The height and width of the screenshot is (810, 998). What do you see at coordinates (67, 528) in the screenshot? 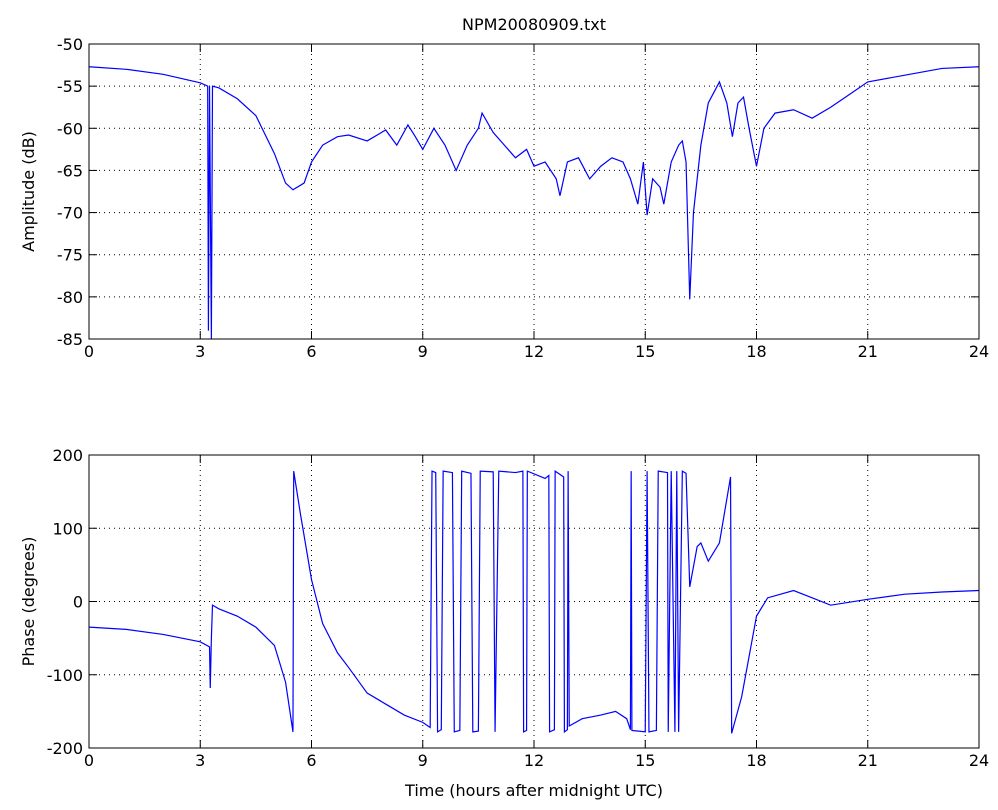
I see `y-tick-label: 100` at bounding box center [67, 528].